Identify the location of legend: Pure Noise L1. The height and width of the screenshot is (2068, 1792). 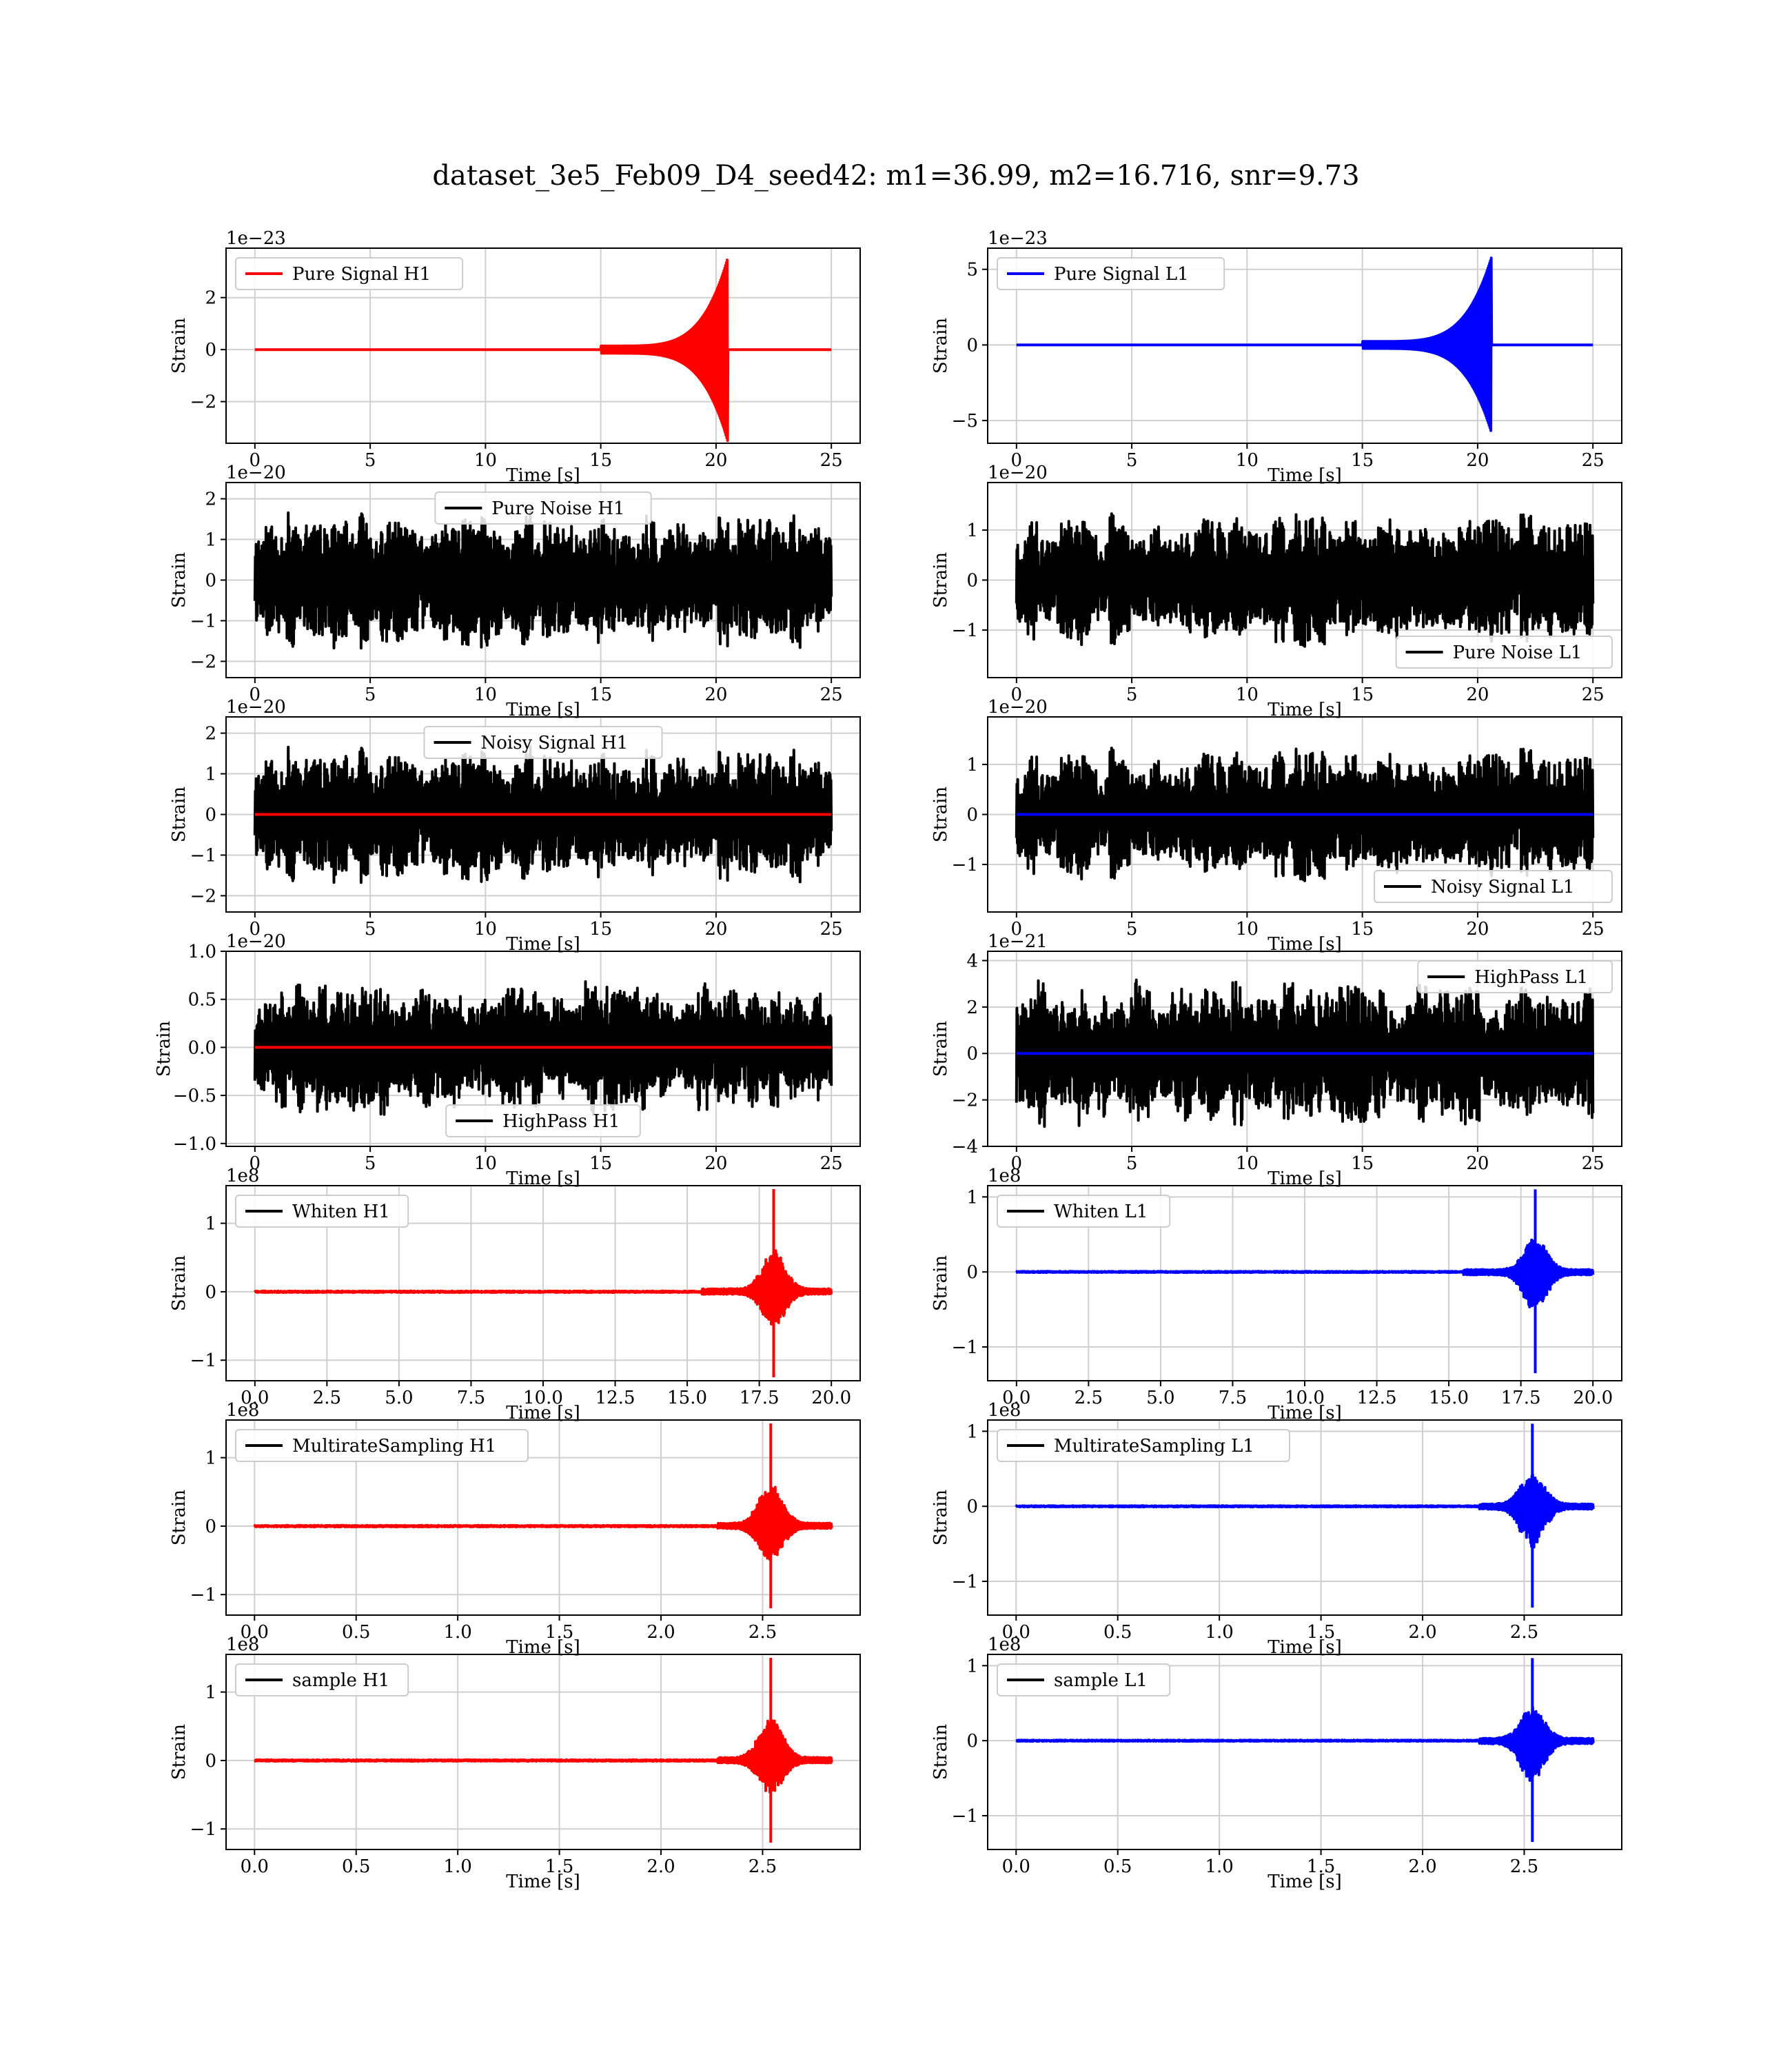
(1504, 652).